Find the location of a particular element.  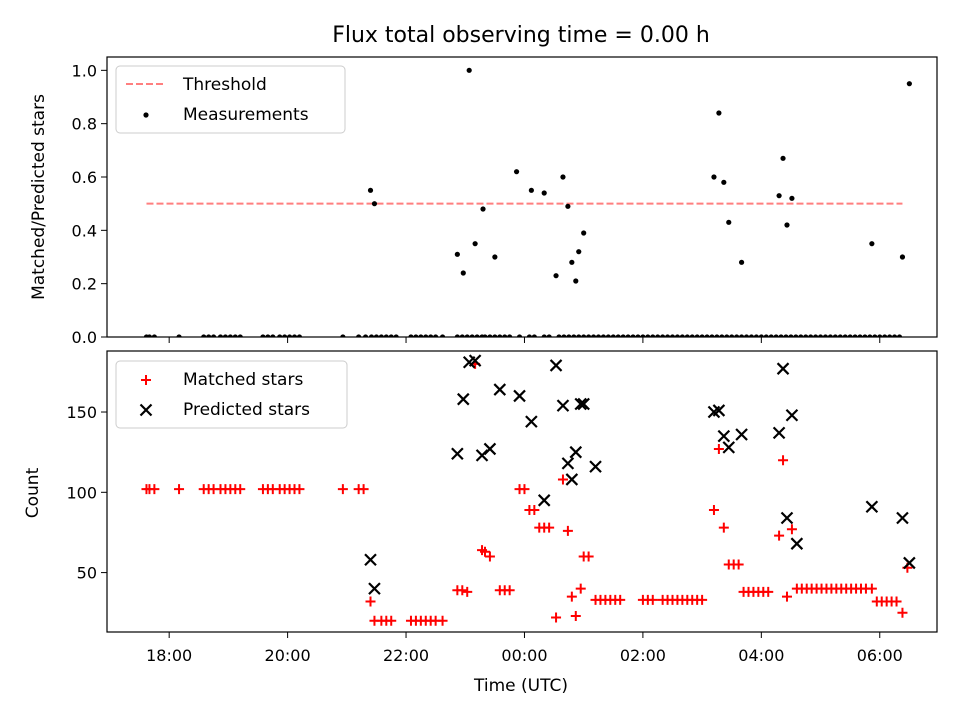

bottom-y-tick-label: 50 is located at coordinates (87, 573).